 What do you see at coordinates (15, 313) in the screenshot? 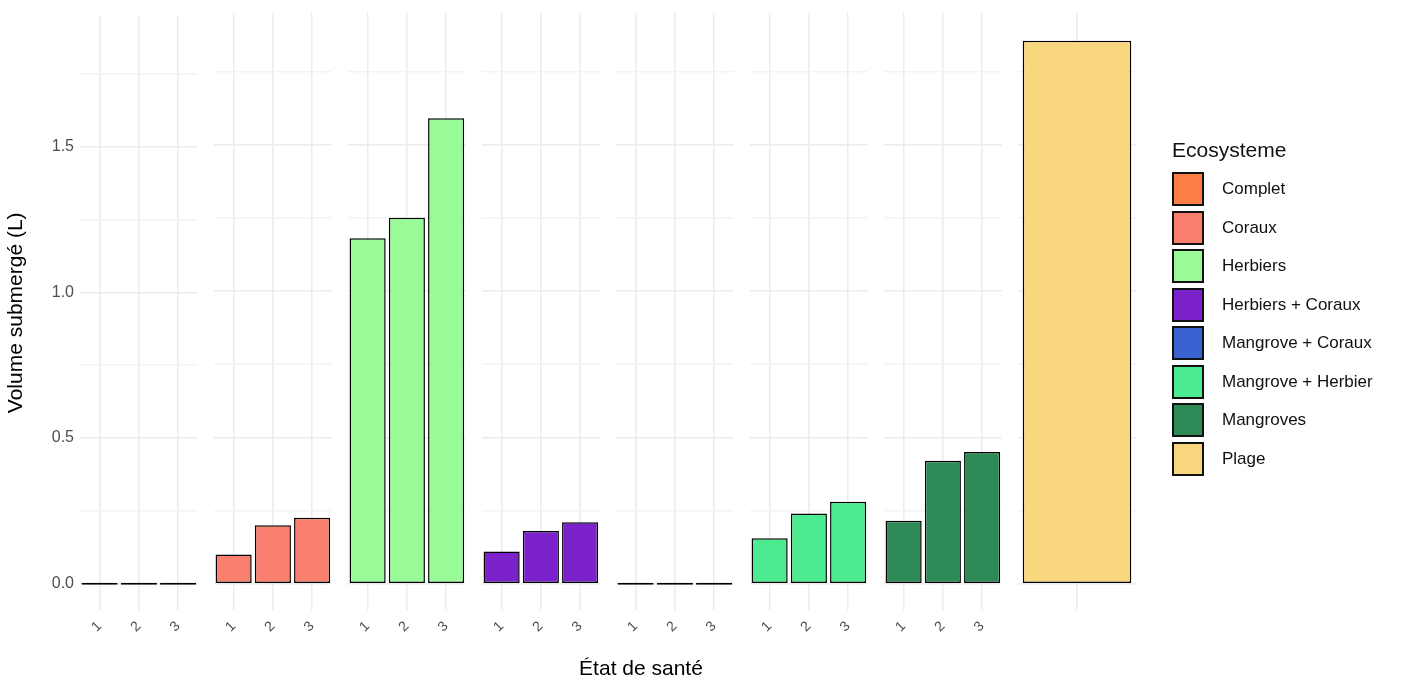
I see `y-axis-title: Volume submergé (L)` at bounding box center [15, 313].